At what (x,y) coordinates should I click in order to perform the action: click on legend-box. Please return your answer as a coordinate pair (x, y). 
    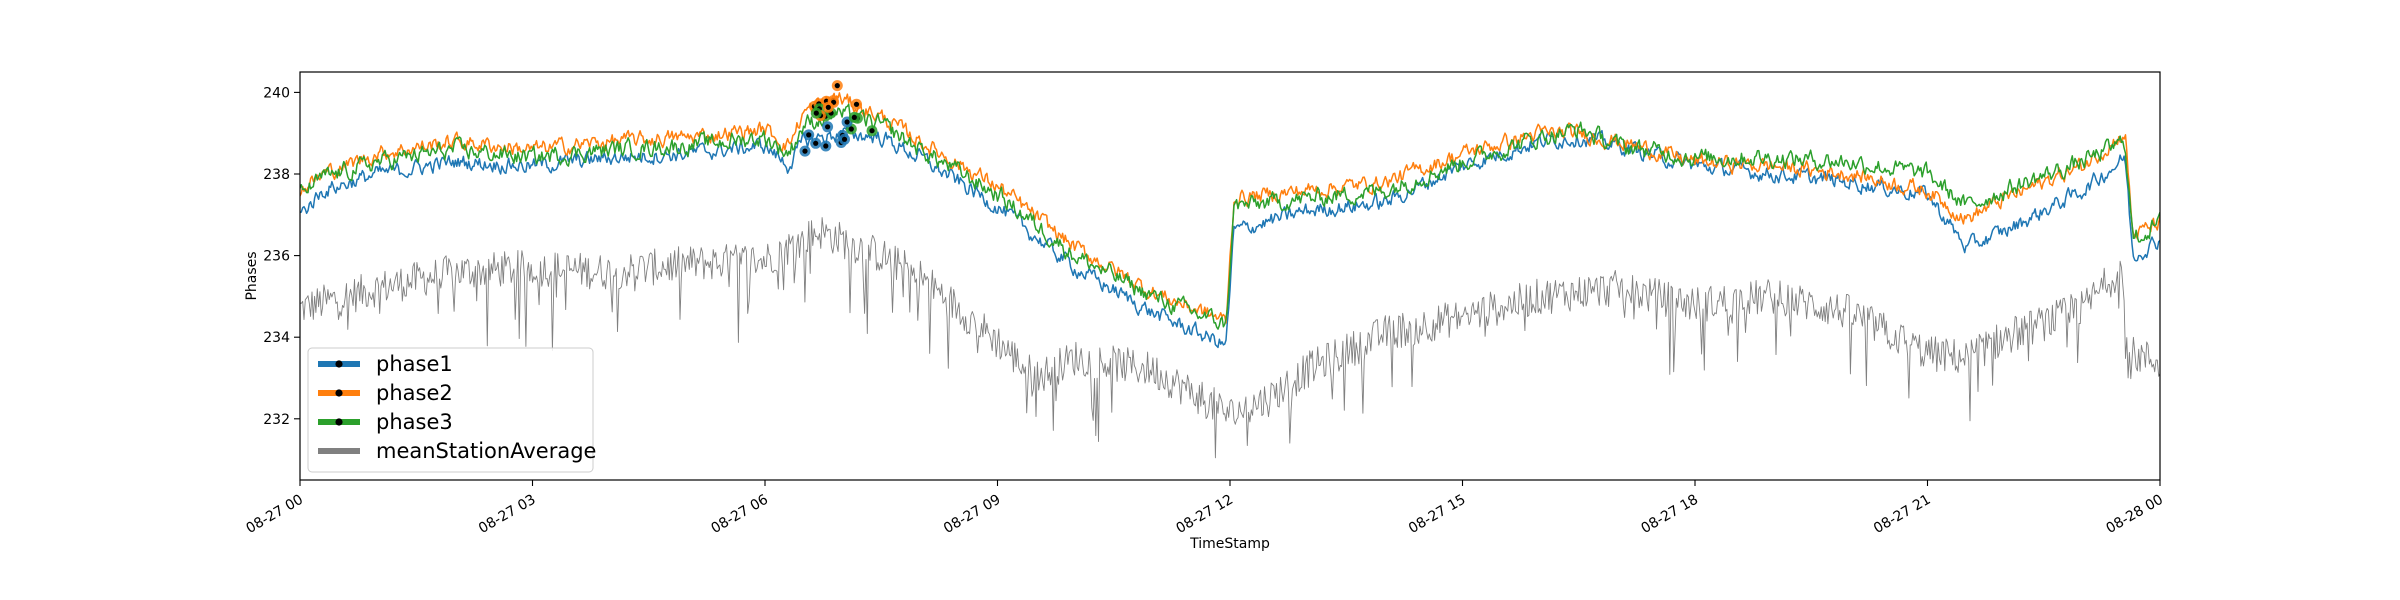
    Looking at the image, I should click on (450, 410).